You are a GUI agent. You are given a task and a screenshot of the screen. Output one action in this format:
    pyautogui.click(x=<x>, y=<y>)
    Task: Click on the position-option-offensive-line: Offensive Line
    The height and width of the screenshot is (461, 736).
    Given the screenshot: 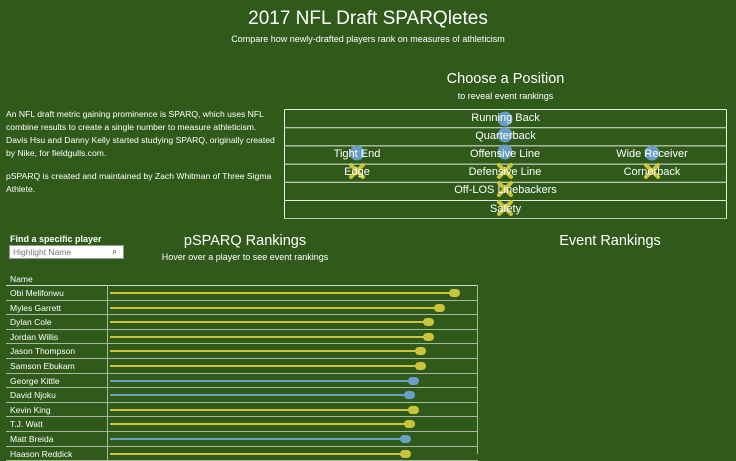 What is the action you would take?
    pyautogui.click(x=505, y=153)
    